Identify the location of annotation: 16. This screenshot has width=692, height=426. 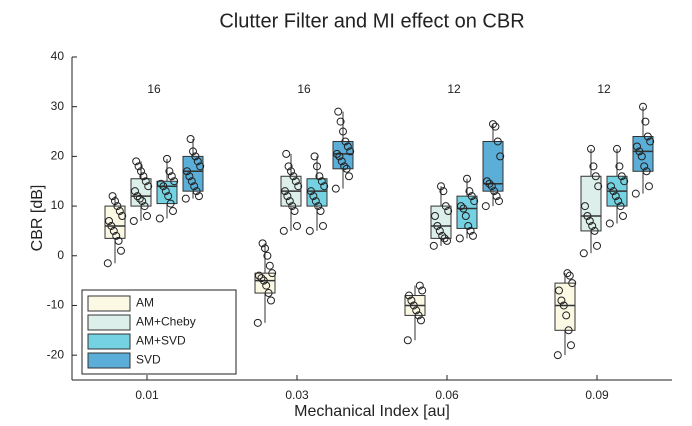
(304, 89).